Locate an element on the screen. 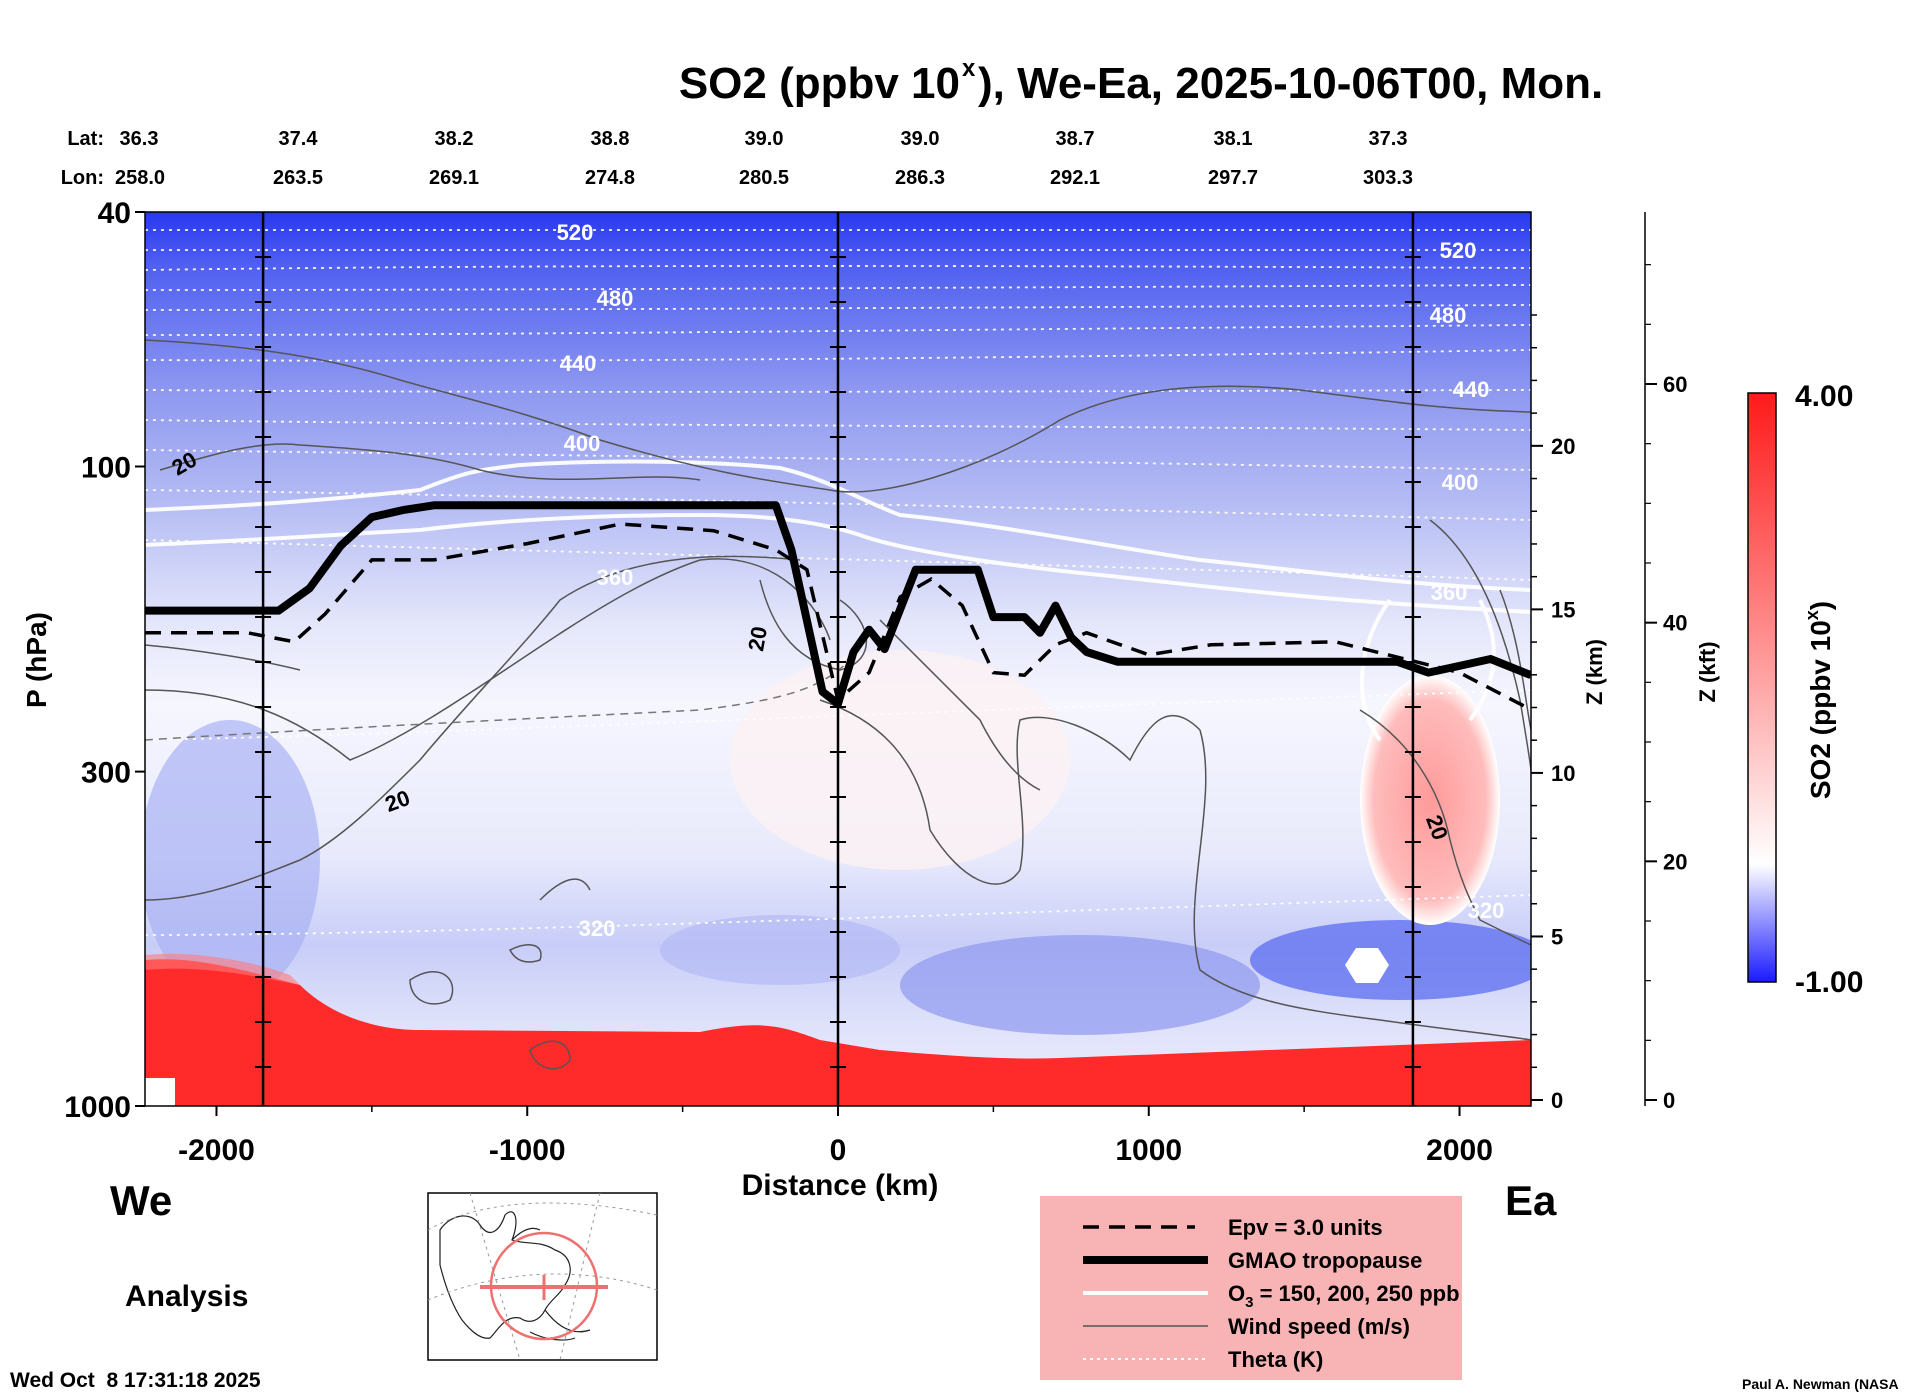  p-tick-label: 100 is located at coordinates (106, 467).